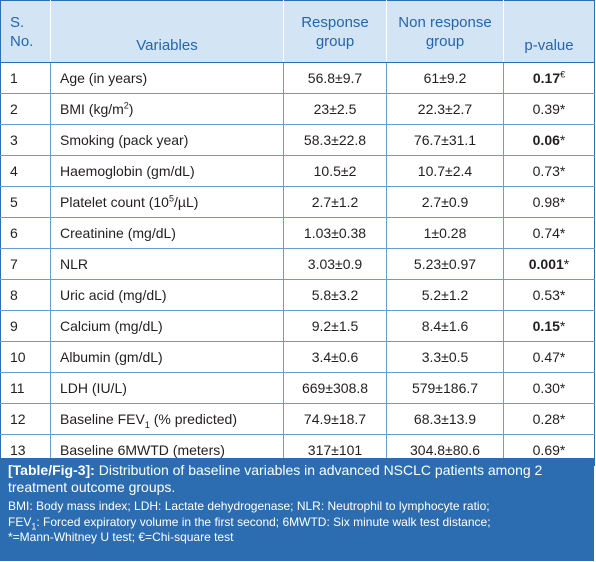  What do you see at coordinates (25, 109) in the screenshot?
I see `cell-sno: 2` at bounding box center [25, 109].